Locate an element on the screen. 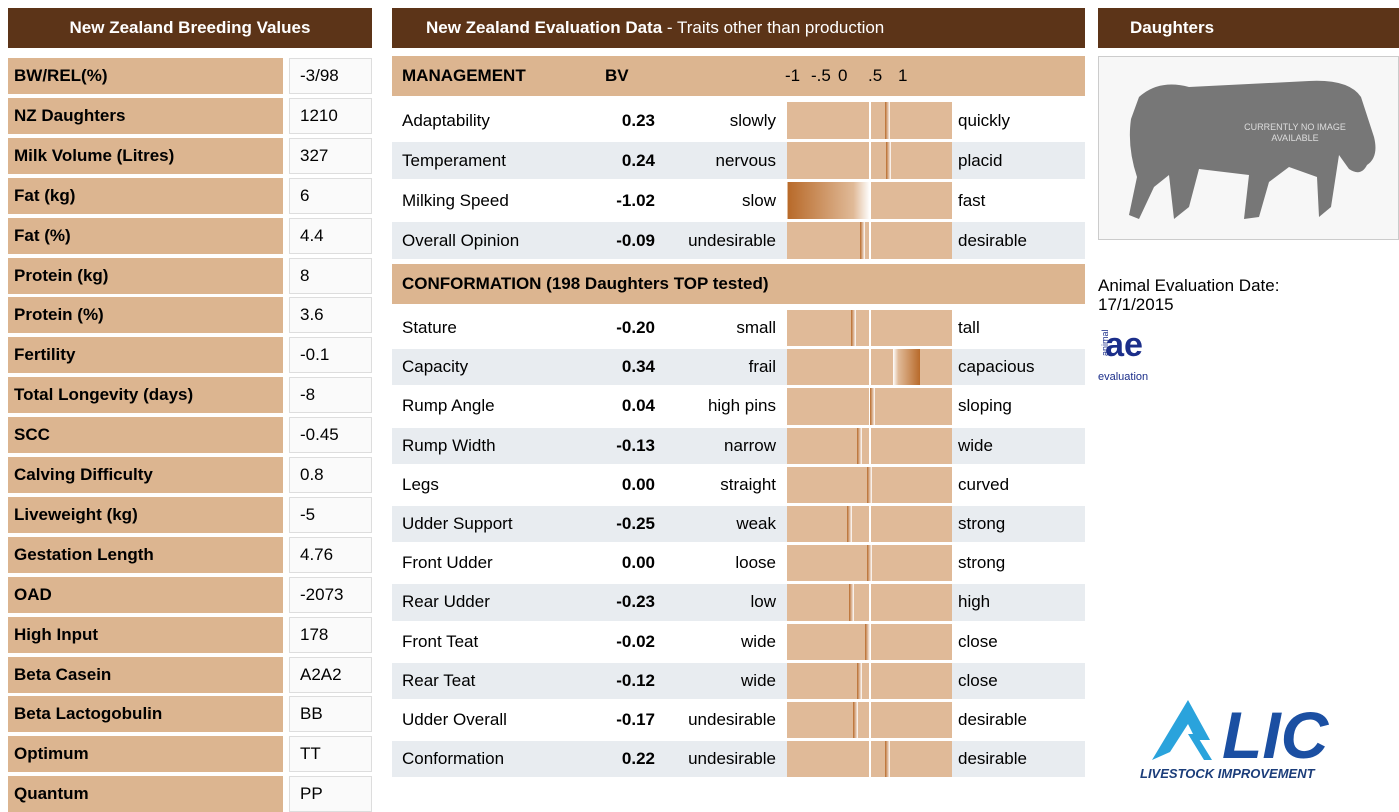  header-subtitle: - Traits other than production is located at coordinates (775, 27).